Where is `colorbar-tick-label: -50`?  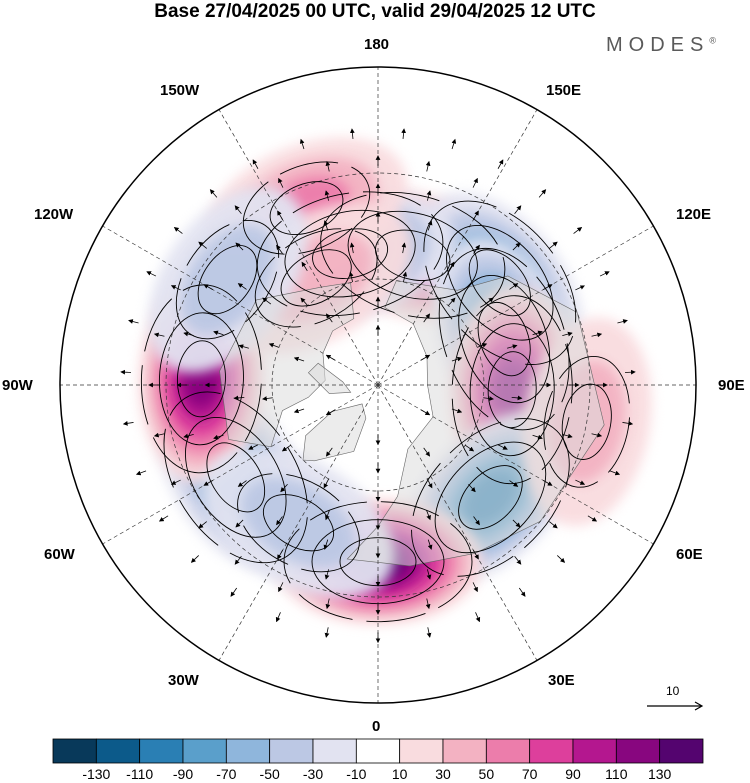 colorbar-tick-label: -50 is located at coordinates (269, 774).